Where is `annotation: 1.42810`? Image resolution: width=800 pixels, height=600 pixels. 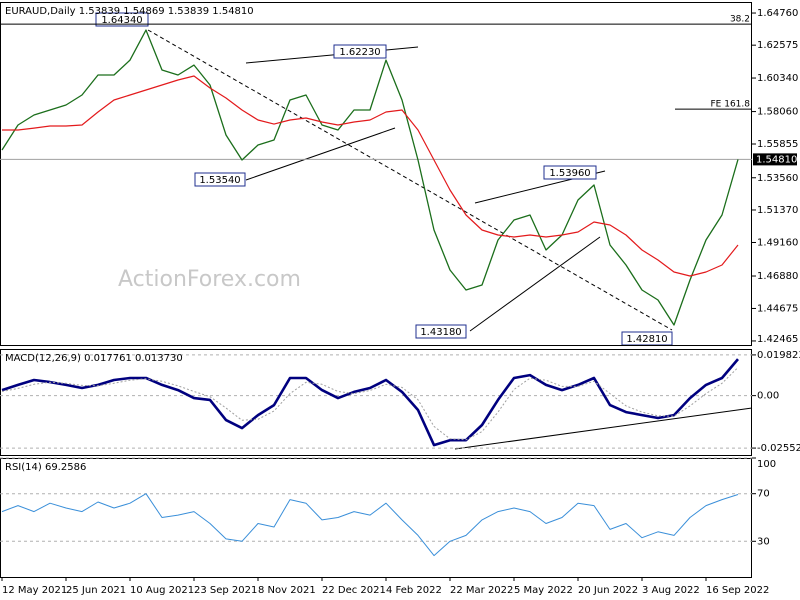
annotation: 1.42810 is located at coordinates (646, 339).